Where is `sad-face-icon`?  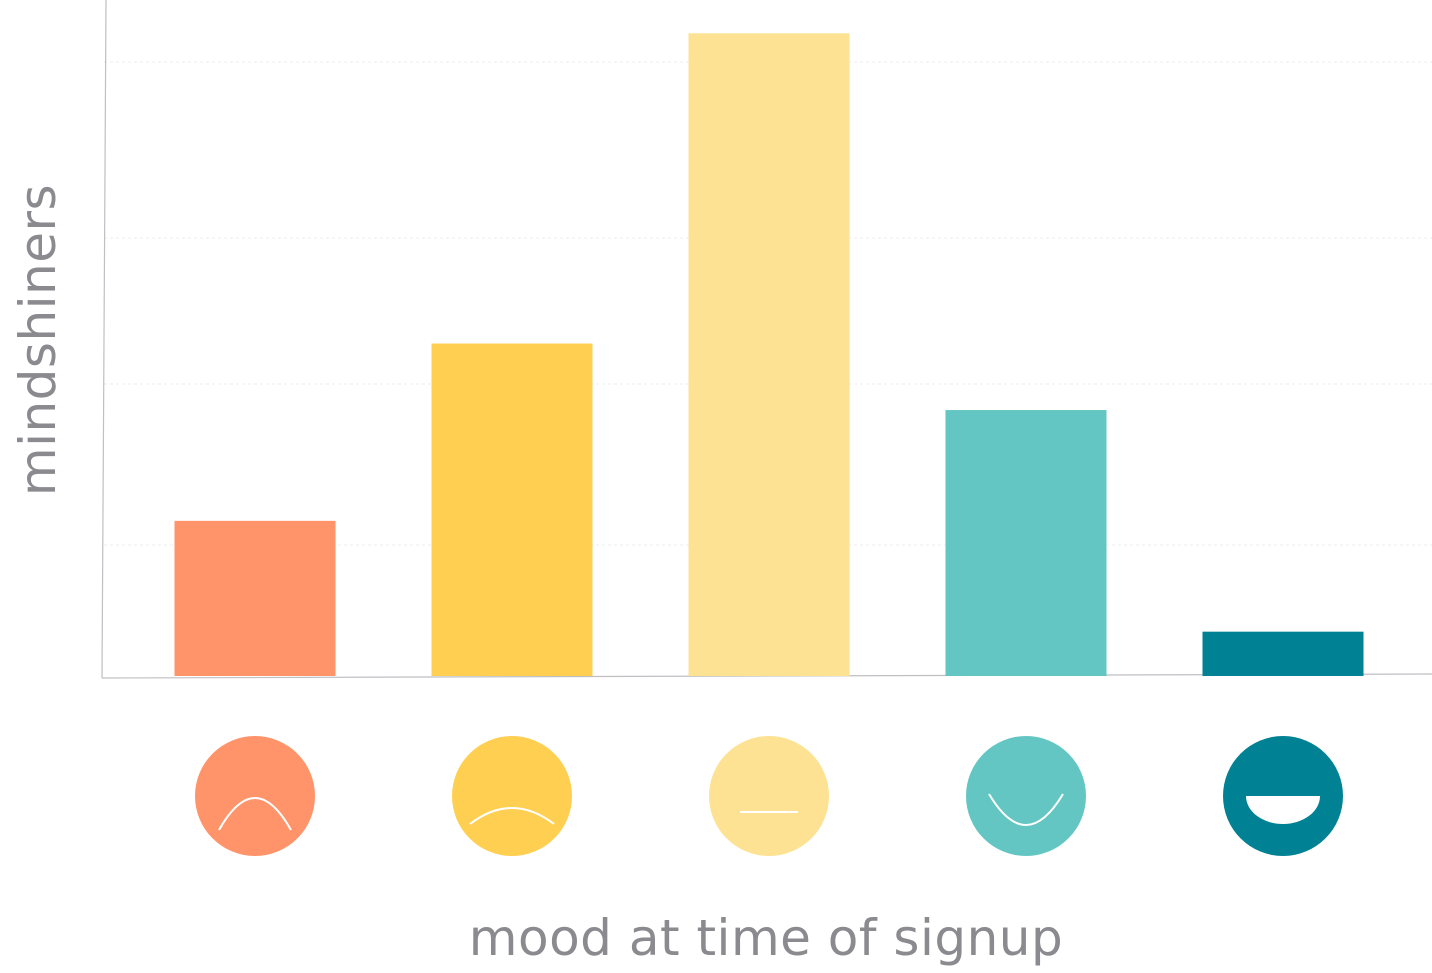 sad-face-icon is located at coordinates (512, 796).